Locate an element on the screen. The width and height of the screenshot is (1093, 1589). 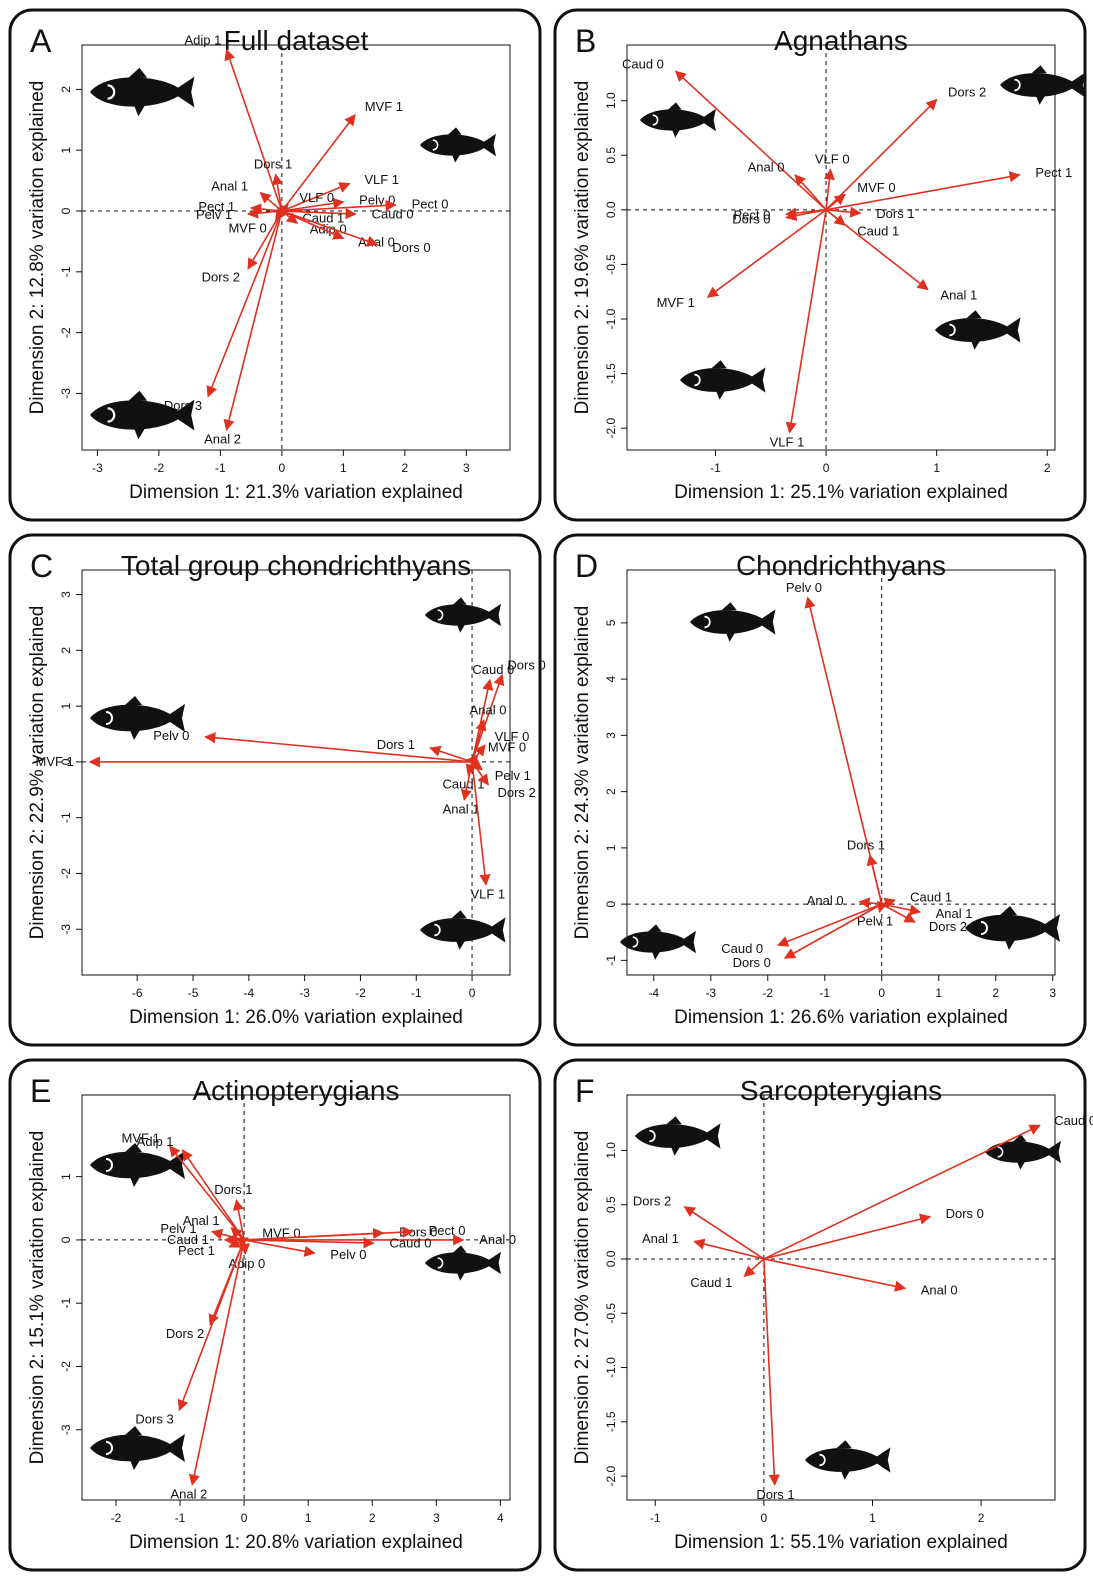
arrow-label: Pelv 0 is located at coordinates (348, 1254).